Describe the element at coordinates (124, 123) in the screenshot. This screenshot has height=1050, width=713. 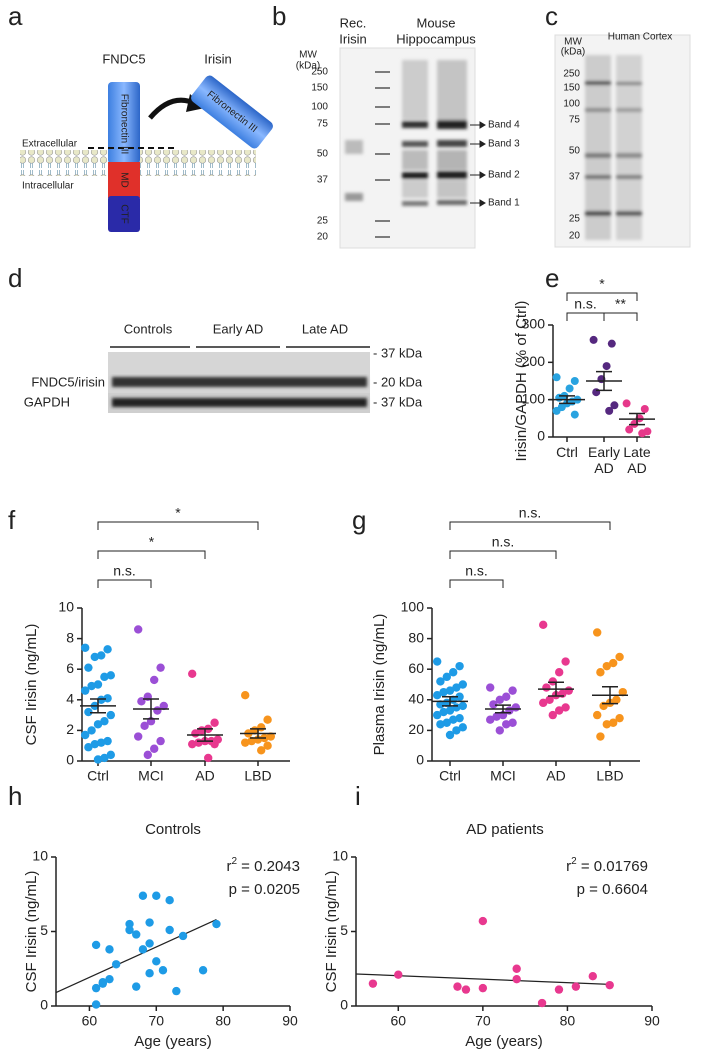
I see `fn-domain` at that location.